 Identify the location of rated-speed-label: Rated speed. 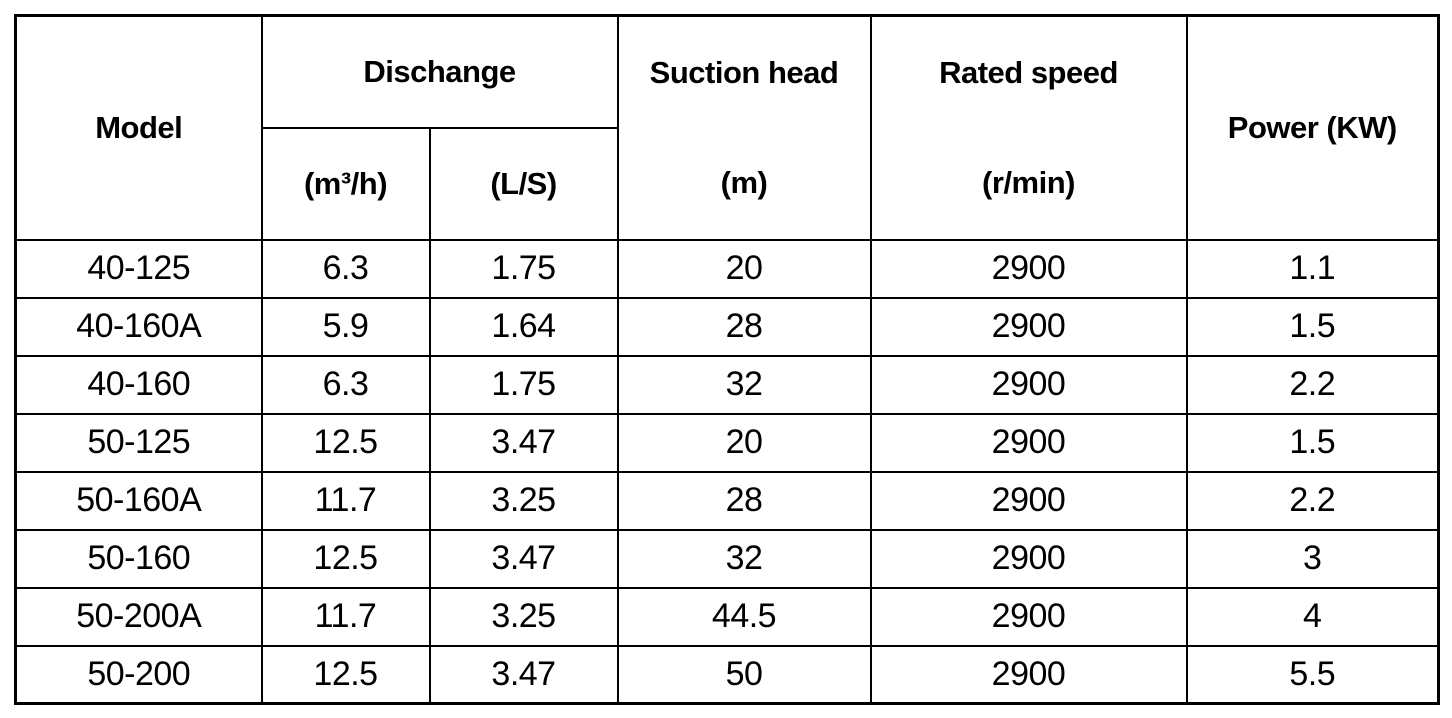
(1028, 72).